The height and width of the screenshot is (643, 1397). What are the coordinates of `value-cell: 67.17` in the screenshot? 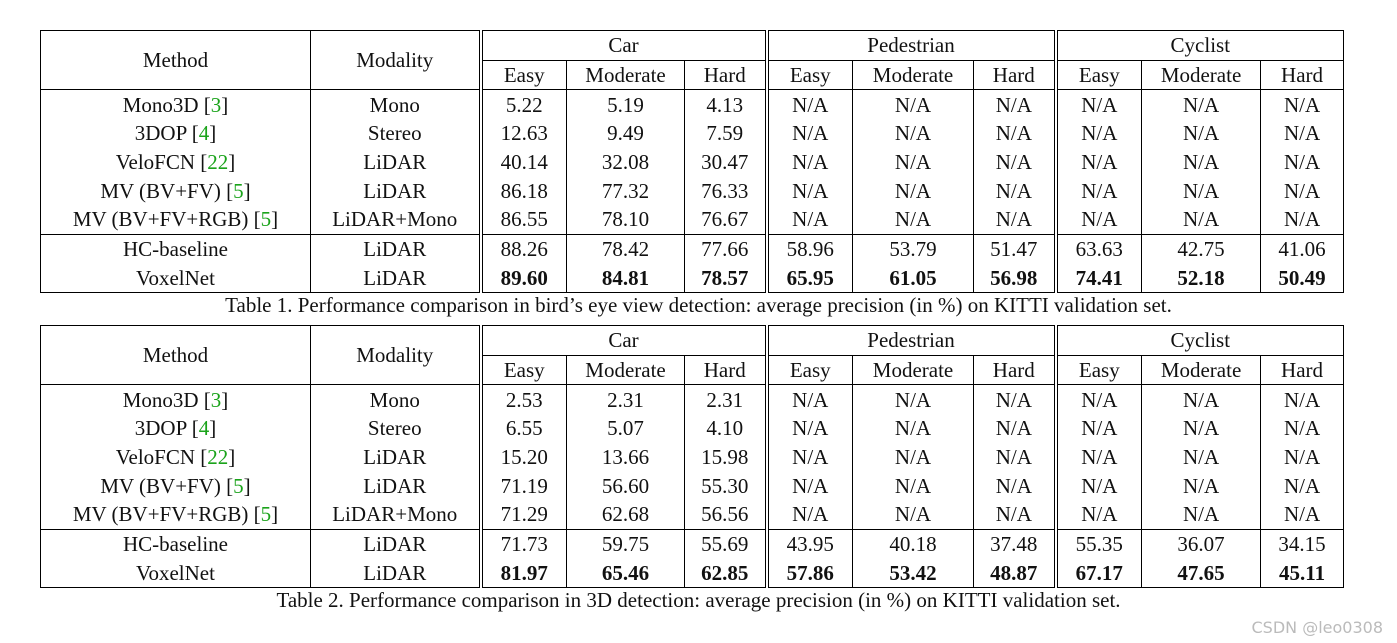 It's located at (1099, 573).